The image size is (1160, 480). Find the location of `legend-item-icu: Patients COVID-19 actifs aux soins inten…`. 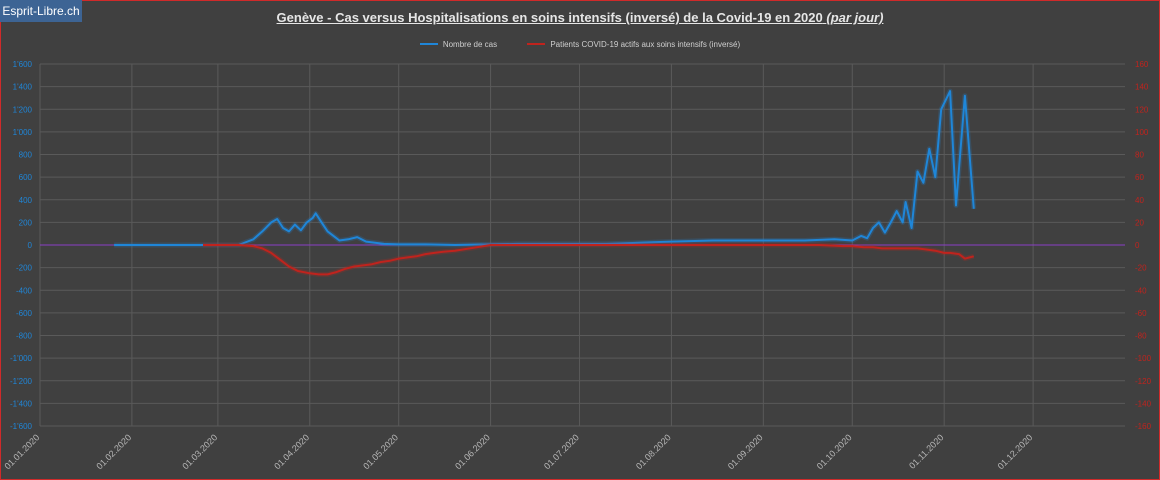

legend-item-icu: Patients COVID-19 actifs aux soins inten… is located at coordinates (633, 44).